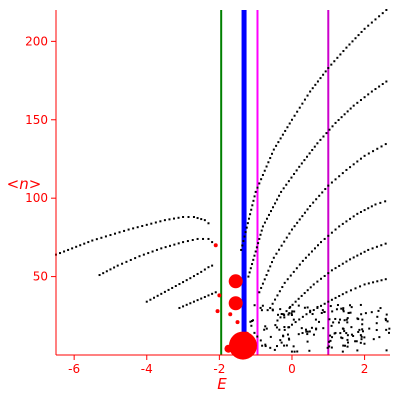  Describe the element at coordinates (292, 369) in the screenshot. I see `x-tick-label: 0` at that location.